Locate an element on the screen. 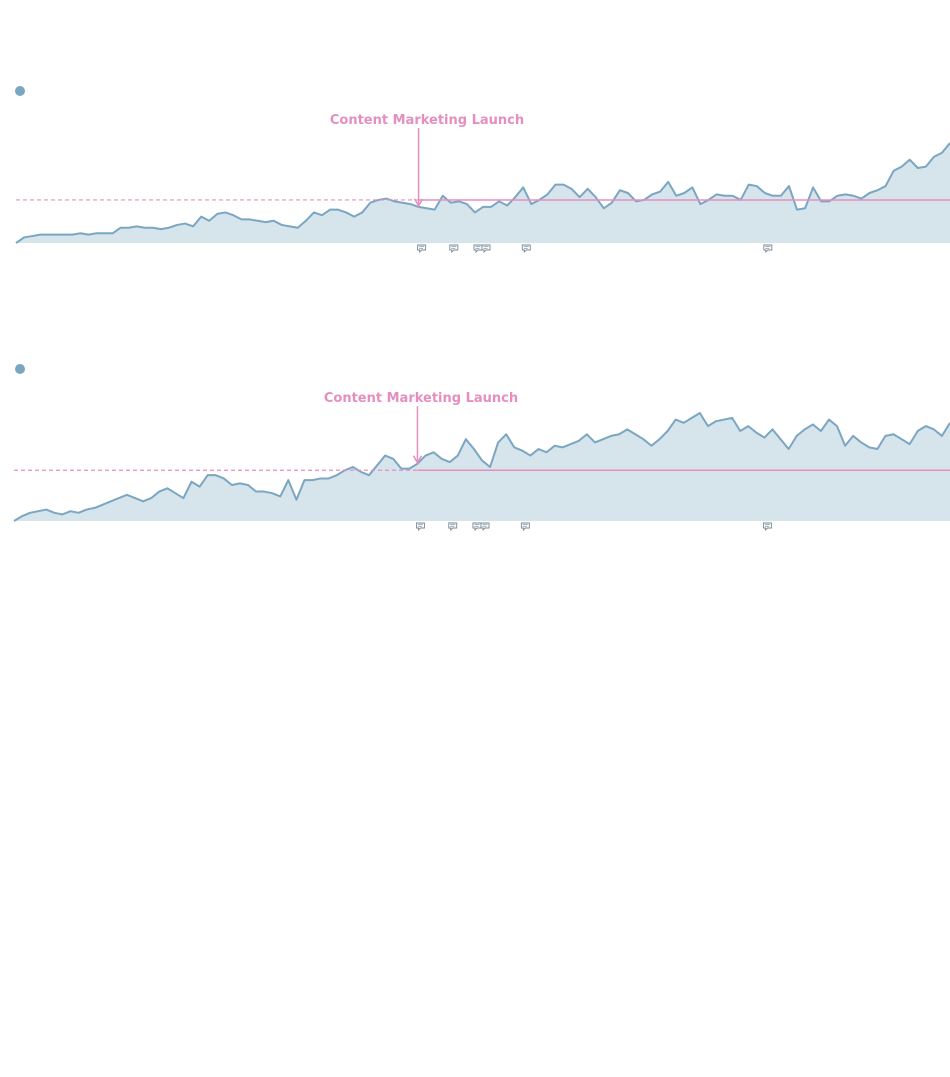 The width and height of the screenshot is (950, 1077). area-chart-1: Content Marketing Launch is located at coordinates (482, 183).